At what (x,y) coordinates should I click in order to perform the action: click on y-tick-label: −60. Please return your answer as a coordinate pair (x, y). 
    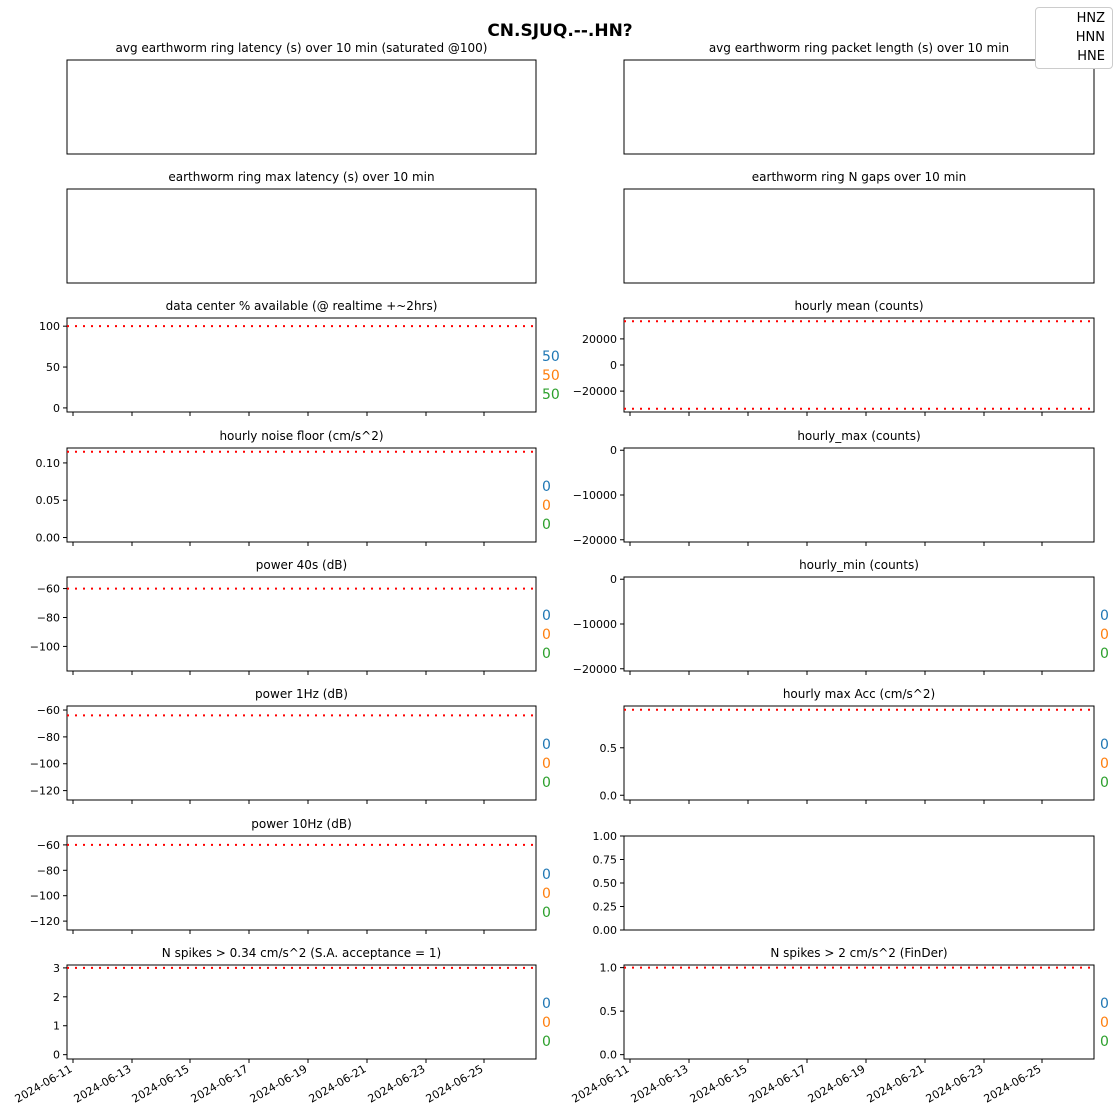
    Looking at the image, I should click on (48, 845).